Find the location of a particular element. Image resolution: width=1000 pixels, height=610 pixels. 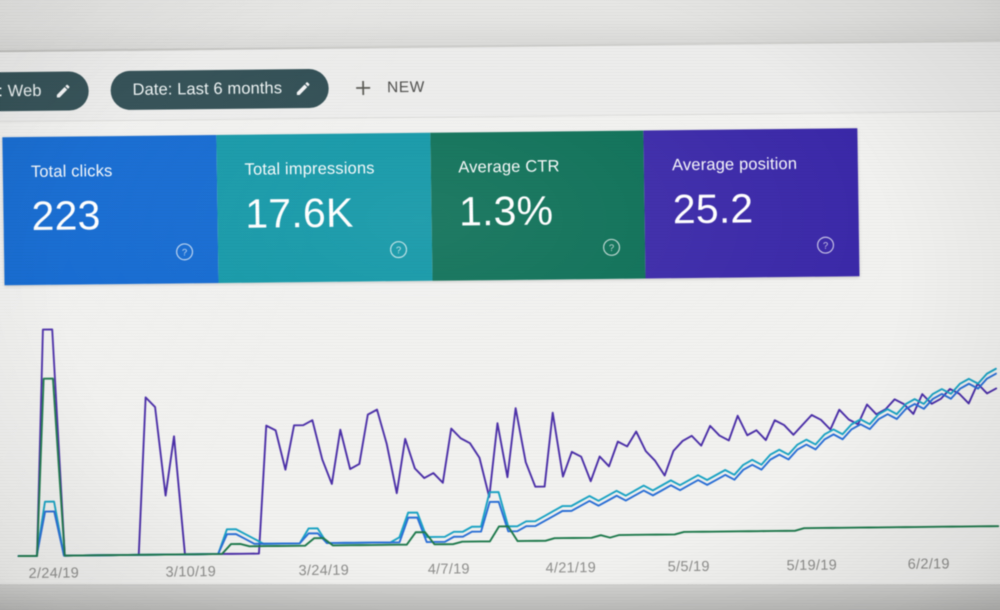

filter-chip-date-range: Date: Last 6 months is located at coordinates (220, 89).